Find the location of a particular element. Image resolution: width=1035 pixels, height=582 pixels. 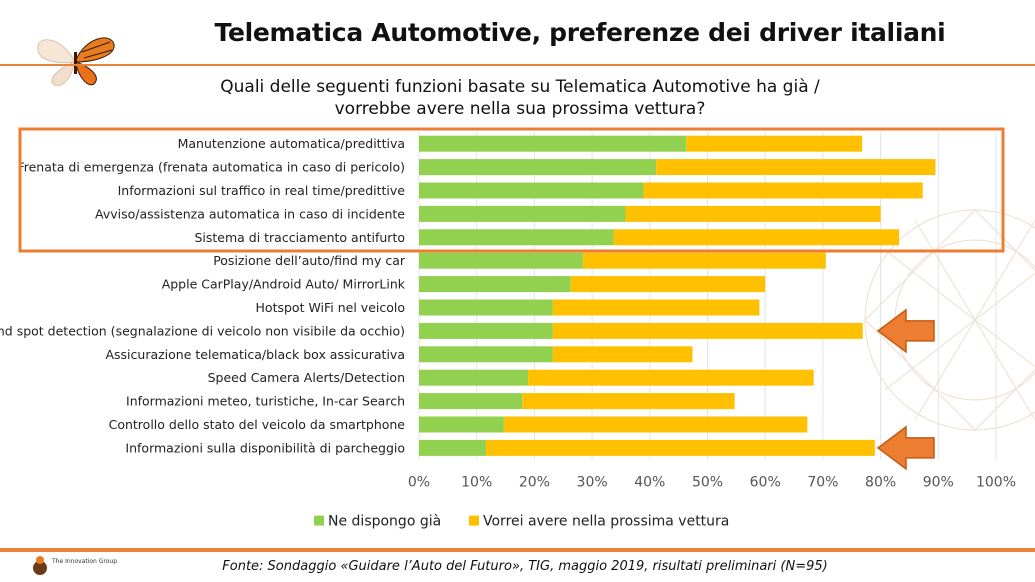

x-tick-label: 20% is located at coordinates (534, 483).